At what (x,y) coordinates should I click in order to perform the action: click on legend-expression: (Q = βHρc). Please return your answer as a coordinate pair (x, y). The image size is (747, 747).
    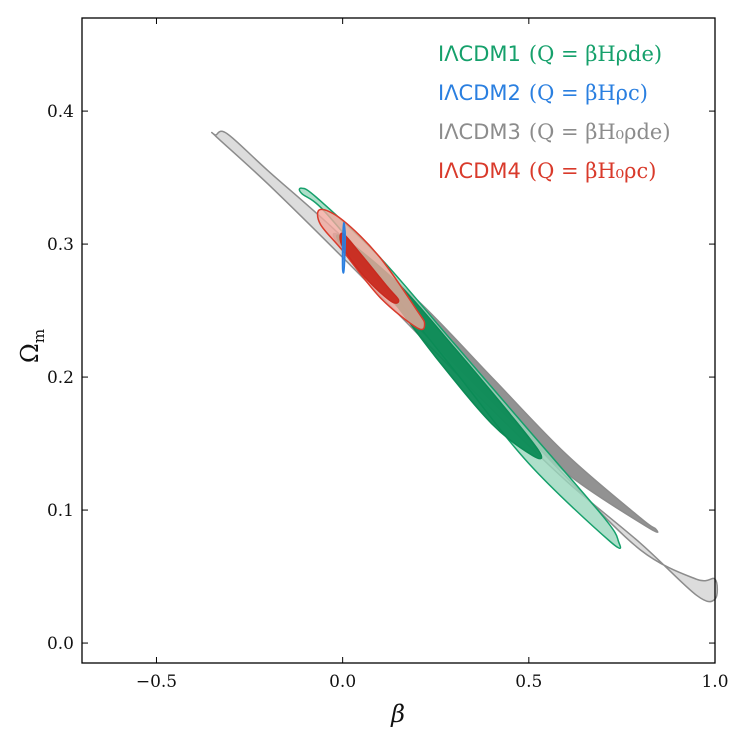
    Looking at the image, I should click on (588, 93).